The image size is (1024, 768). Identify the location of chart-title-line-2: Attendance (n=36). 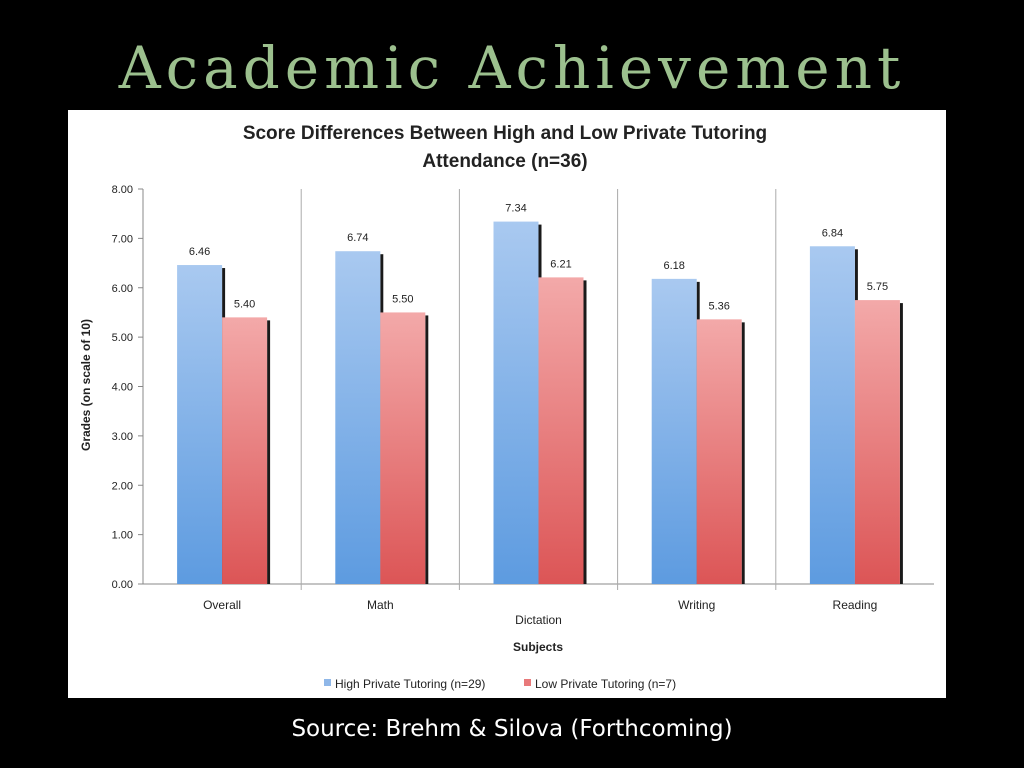
(504, 161).